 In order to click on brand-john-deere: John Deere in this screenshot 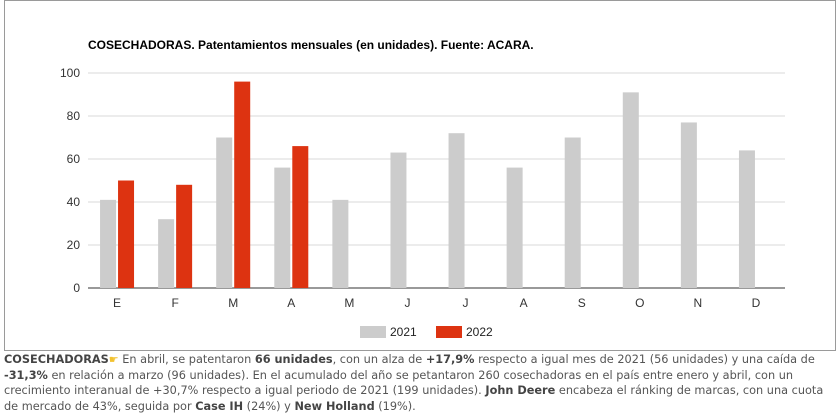, I will do `click(520, 390)`.